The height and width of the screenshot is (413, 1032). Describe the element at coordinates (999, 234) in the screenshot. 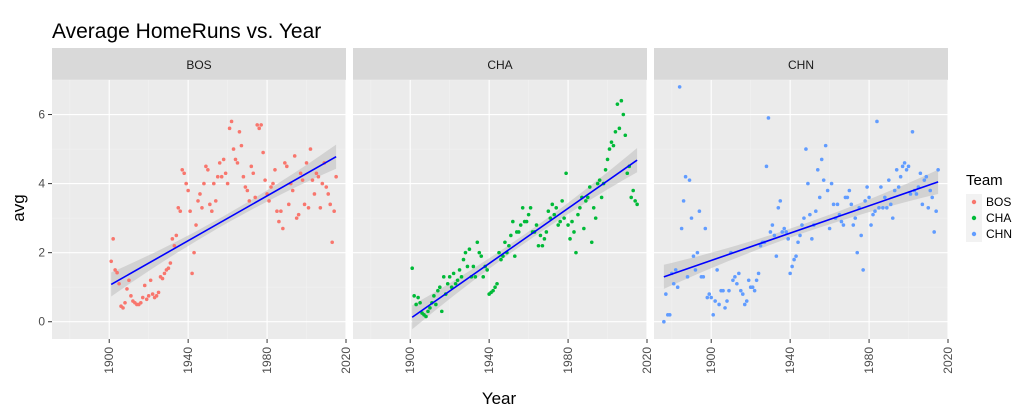

I see `legend-label-chn: CHN` at that location.